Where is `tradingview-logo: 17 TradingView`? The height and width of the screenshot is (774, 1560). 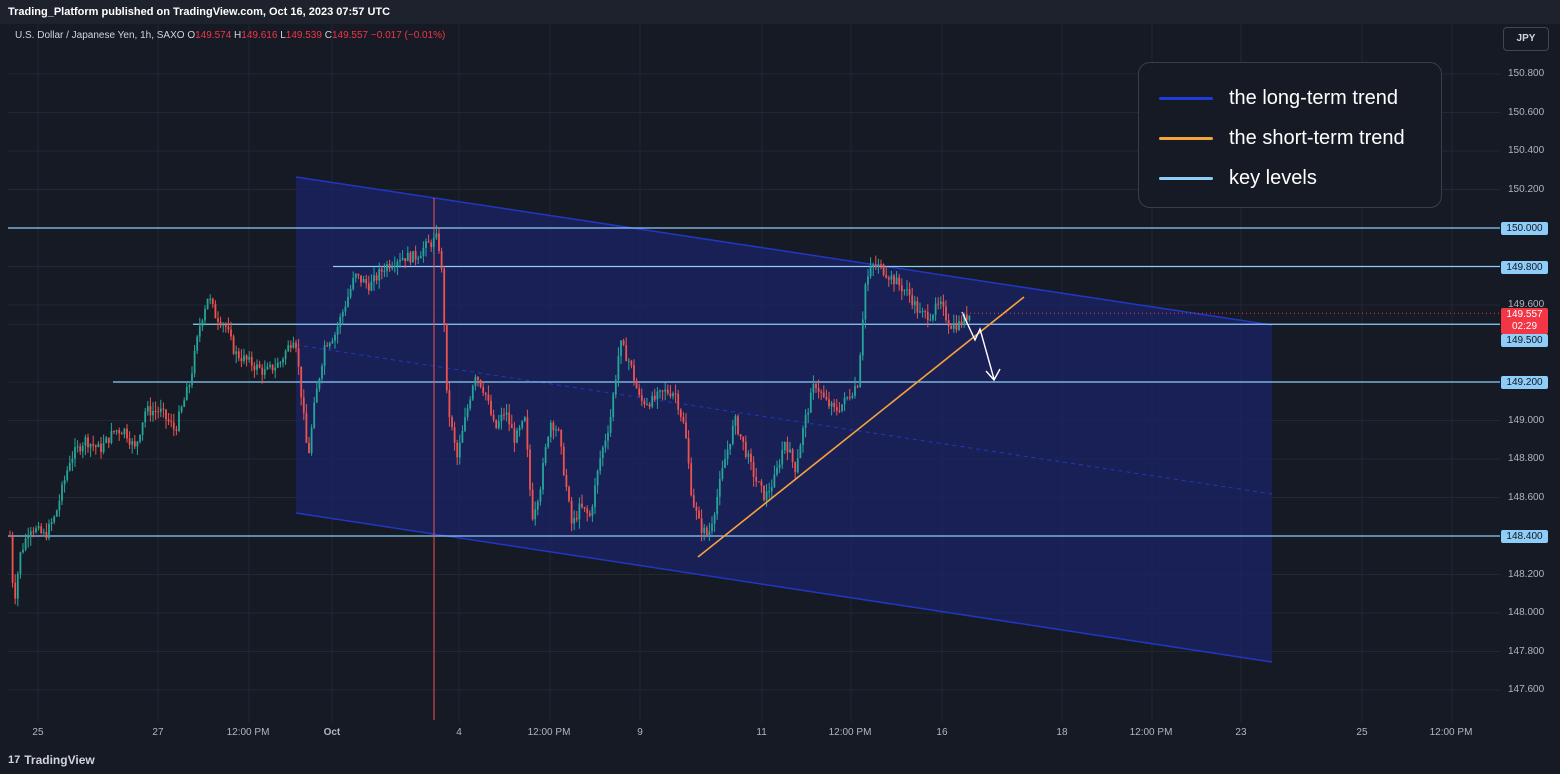 tradingview-logo: 17 TradingView is located at coordinates (51, 760).